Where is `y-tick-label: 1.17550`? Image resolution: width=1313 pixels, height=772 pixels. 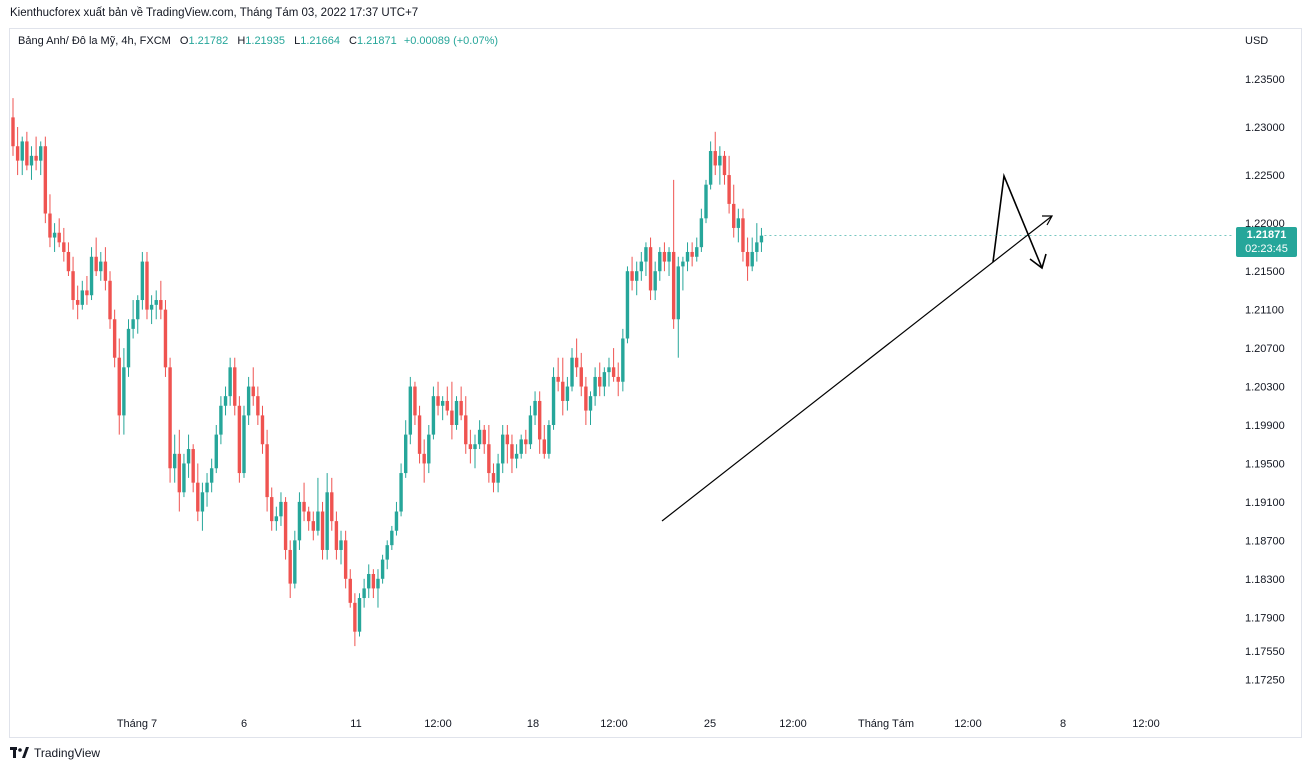 y-tick-label: 1.17550 is located at coordinates (1265, 652).